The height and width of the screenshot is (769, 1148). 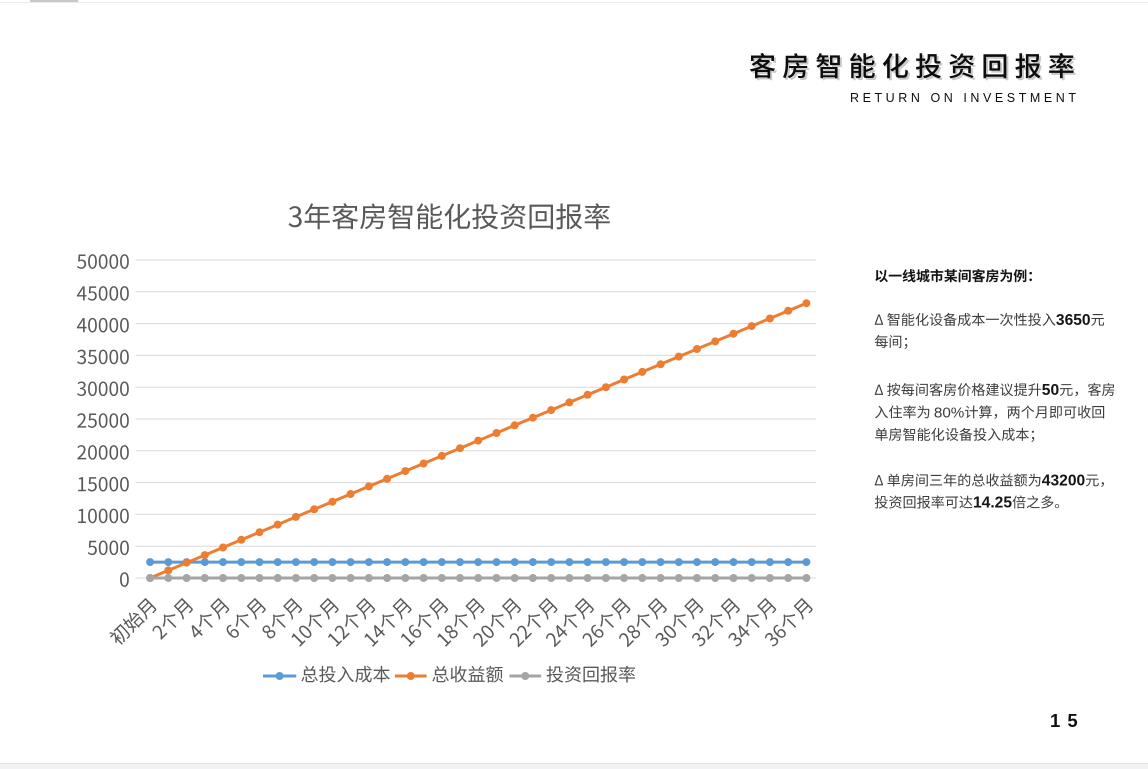 I want to click on svg-text: 43200, so click(x=1064, y=480).